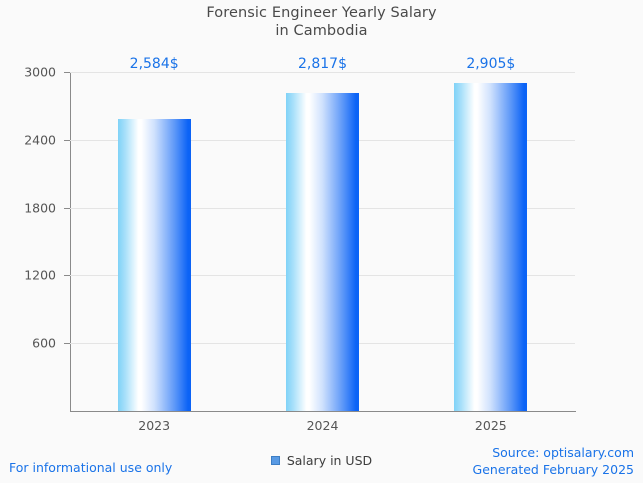 Image resolution: width=643 pixels, height=483 pixels. What do you see at coordinates (490, 425) in the screenshot?
I see `x-tick-label-2025: 2025` at bounding box center [490, 425].